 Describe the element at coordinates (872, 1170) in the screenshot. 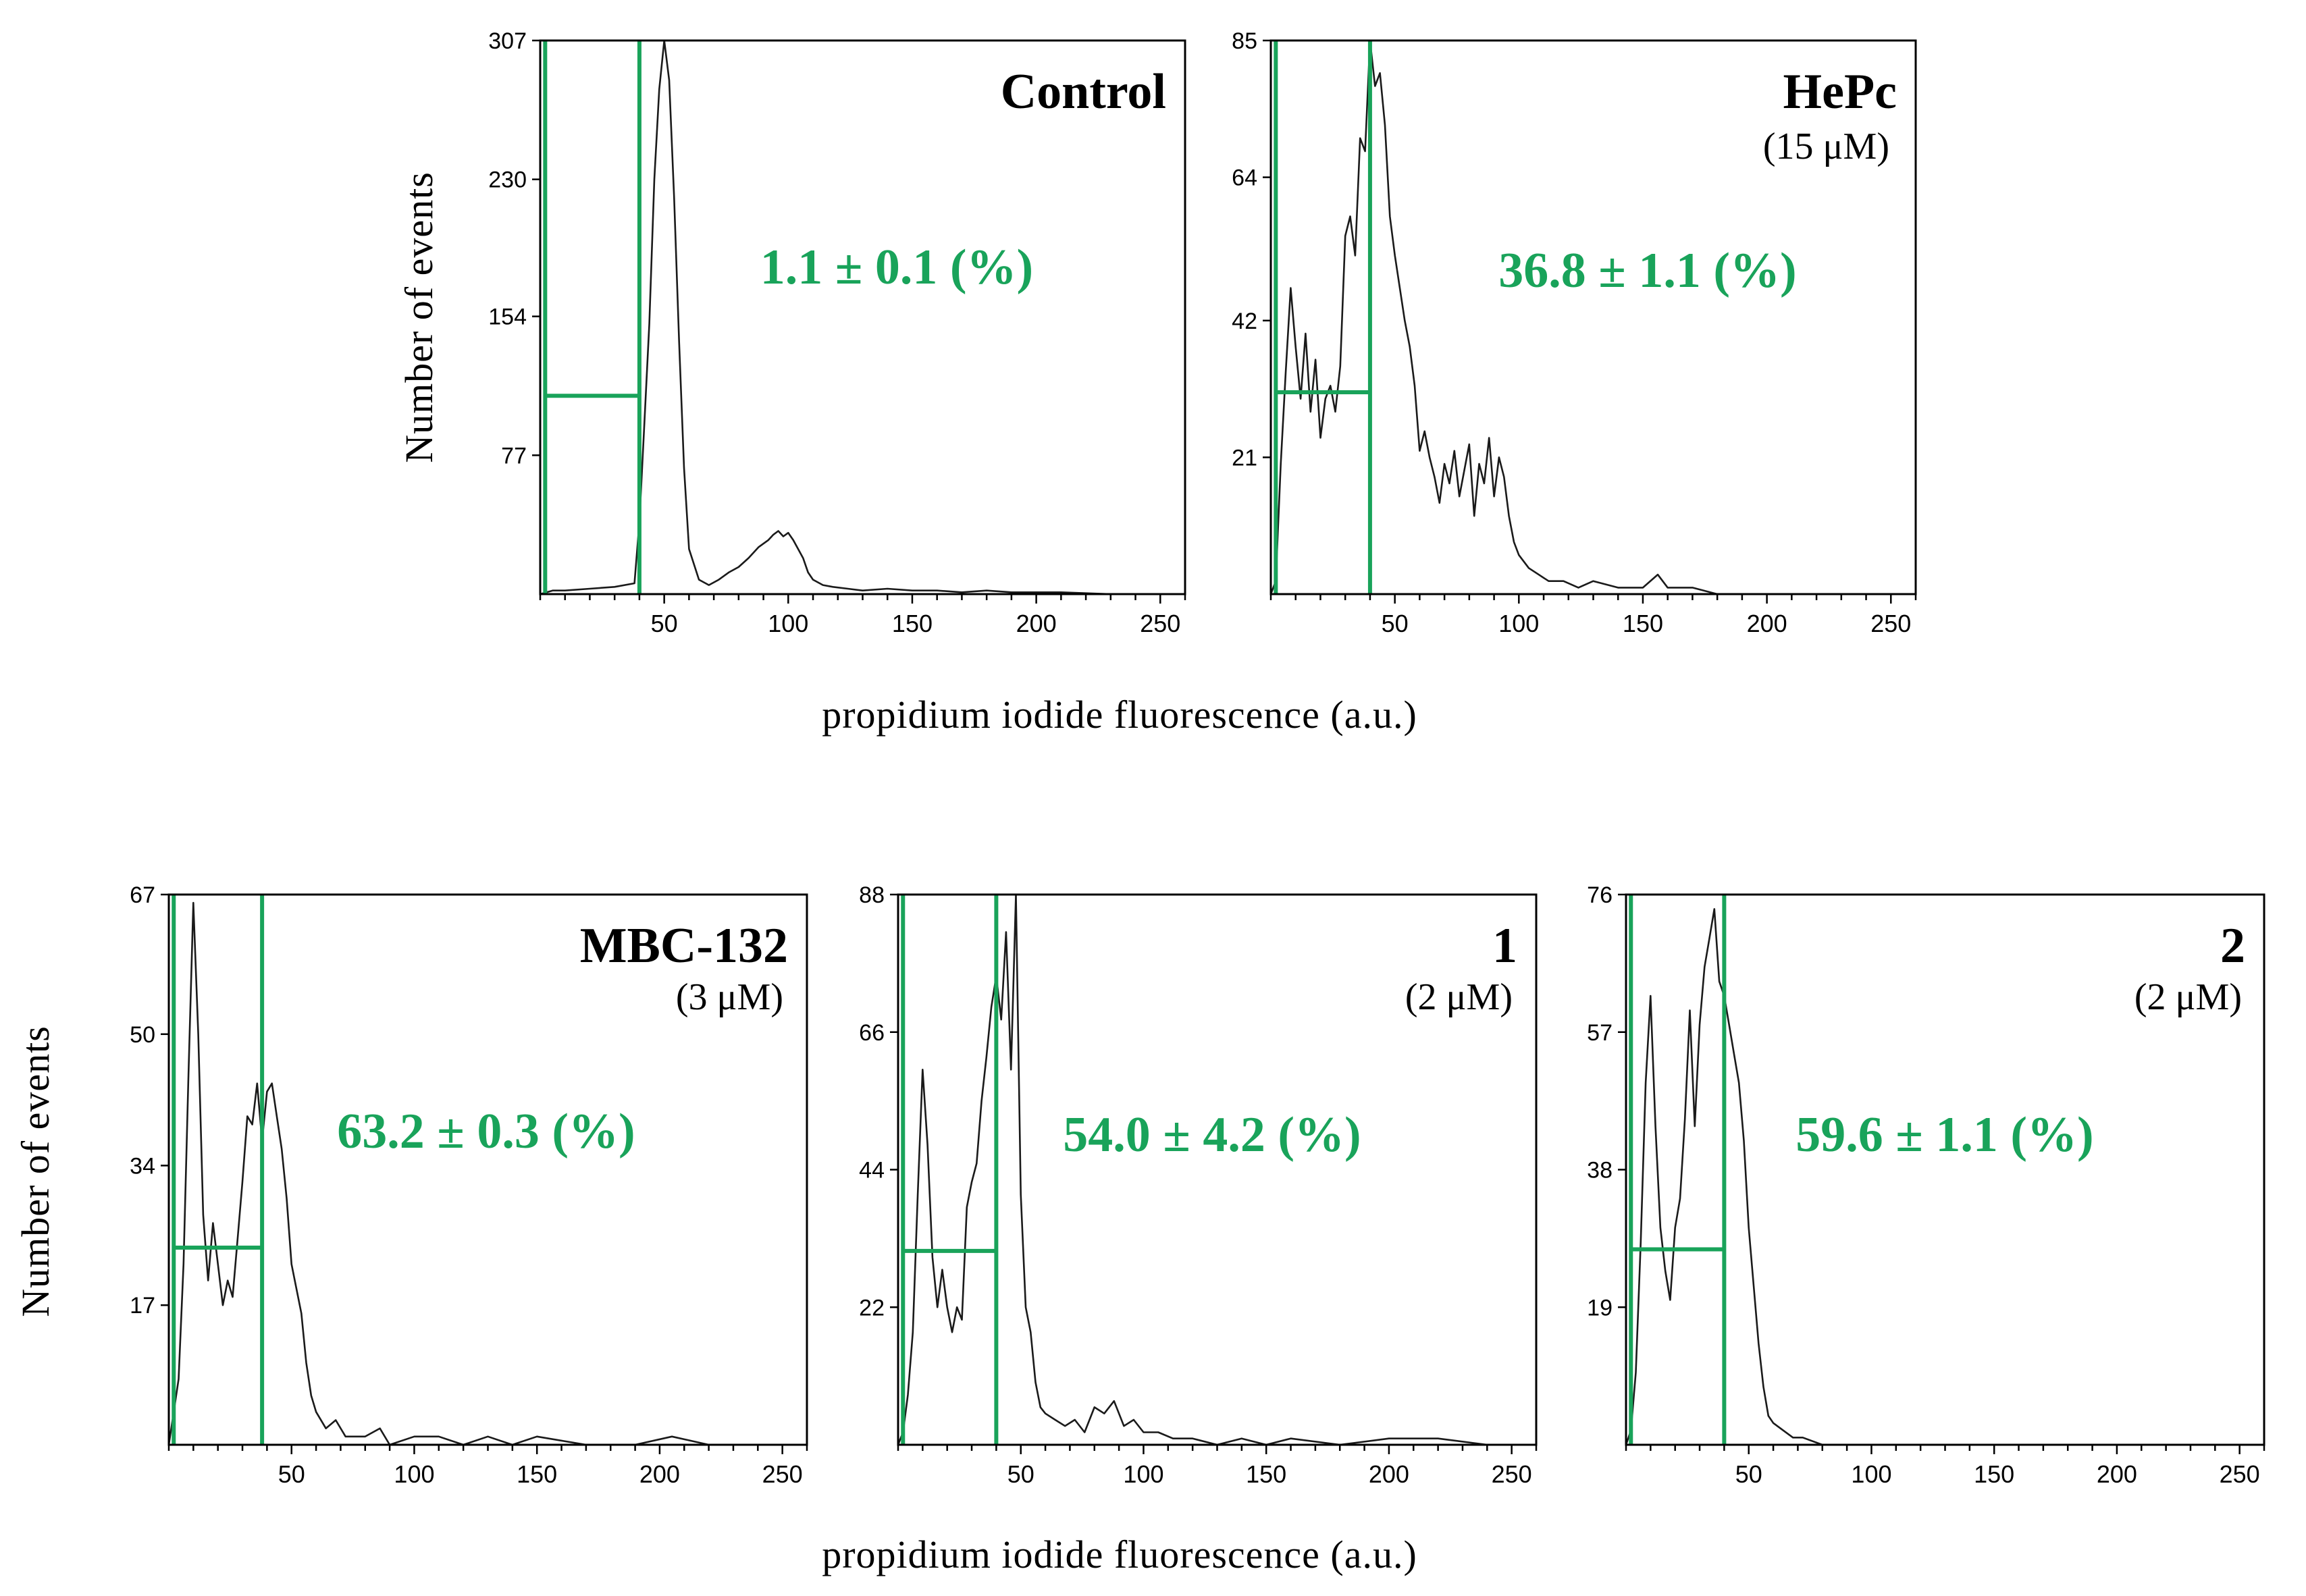

I see `y-tick-label: 44` at that location.